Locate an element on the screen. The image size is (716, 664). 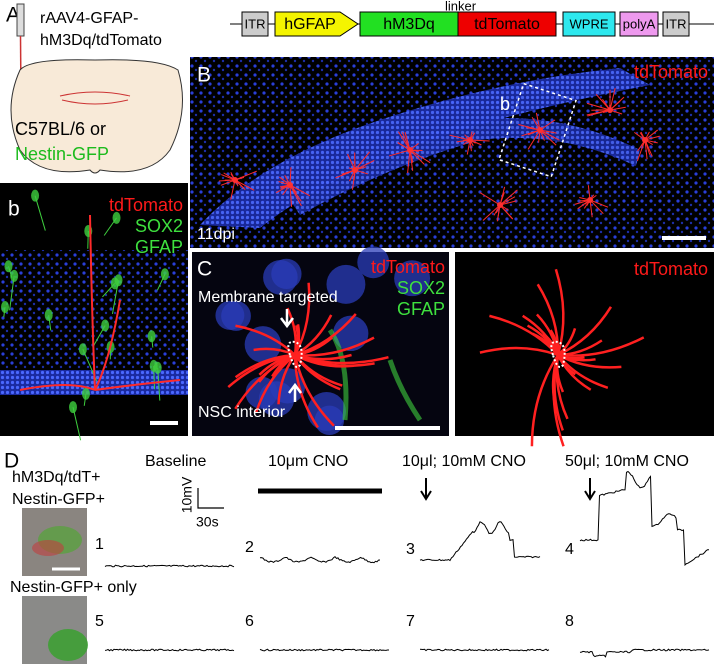
condition-label: 10μl; 10mM CNO is located at coordinates (464, 461).